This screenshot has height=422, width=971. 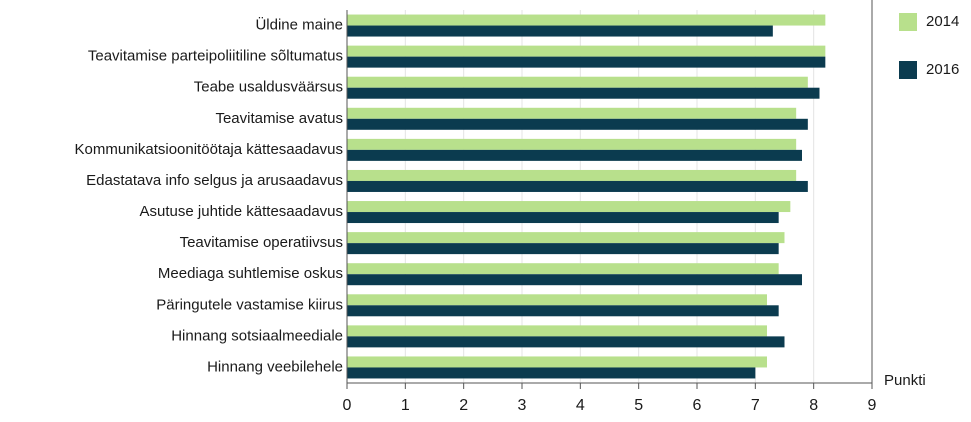 What do you see at coordinates (241, 211) in the screenshot?
I see `y-tick-label: Asutuse juhtide kättesaadavus` at bounding box center [241, 211].